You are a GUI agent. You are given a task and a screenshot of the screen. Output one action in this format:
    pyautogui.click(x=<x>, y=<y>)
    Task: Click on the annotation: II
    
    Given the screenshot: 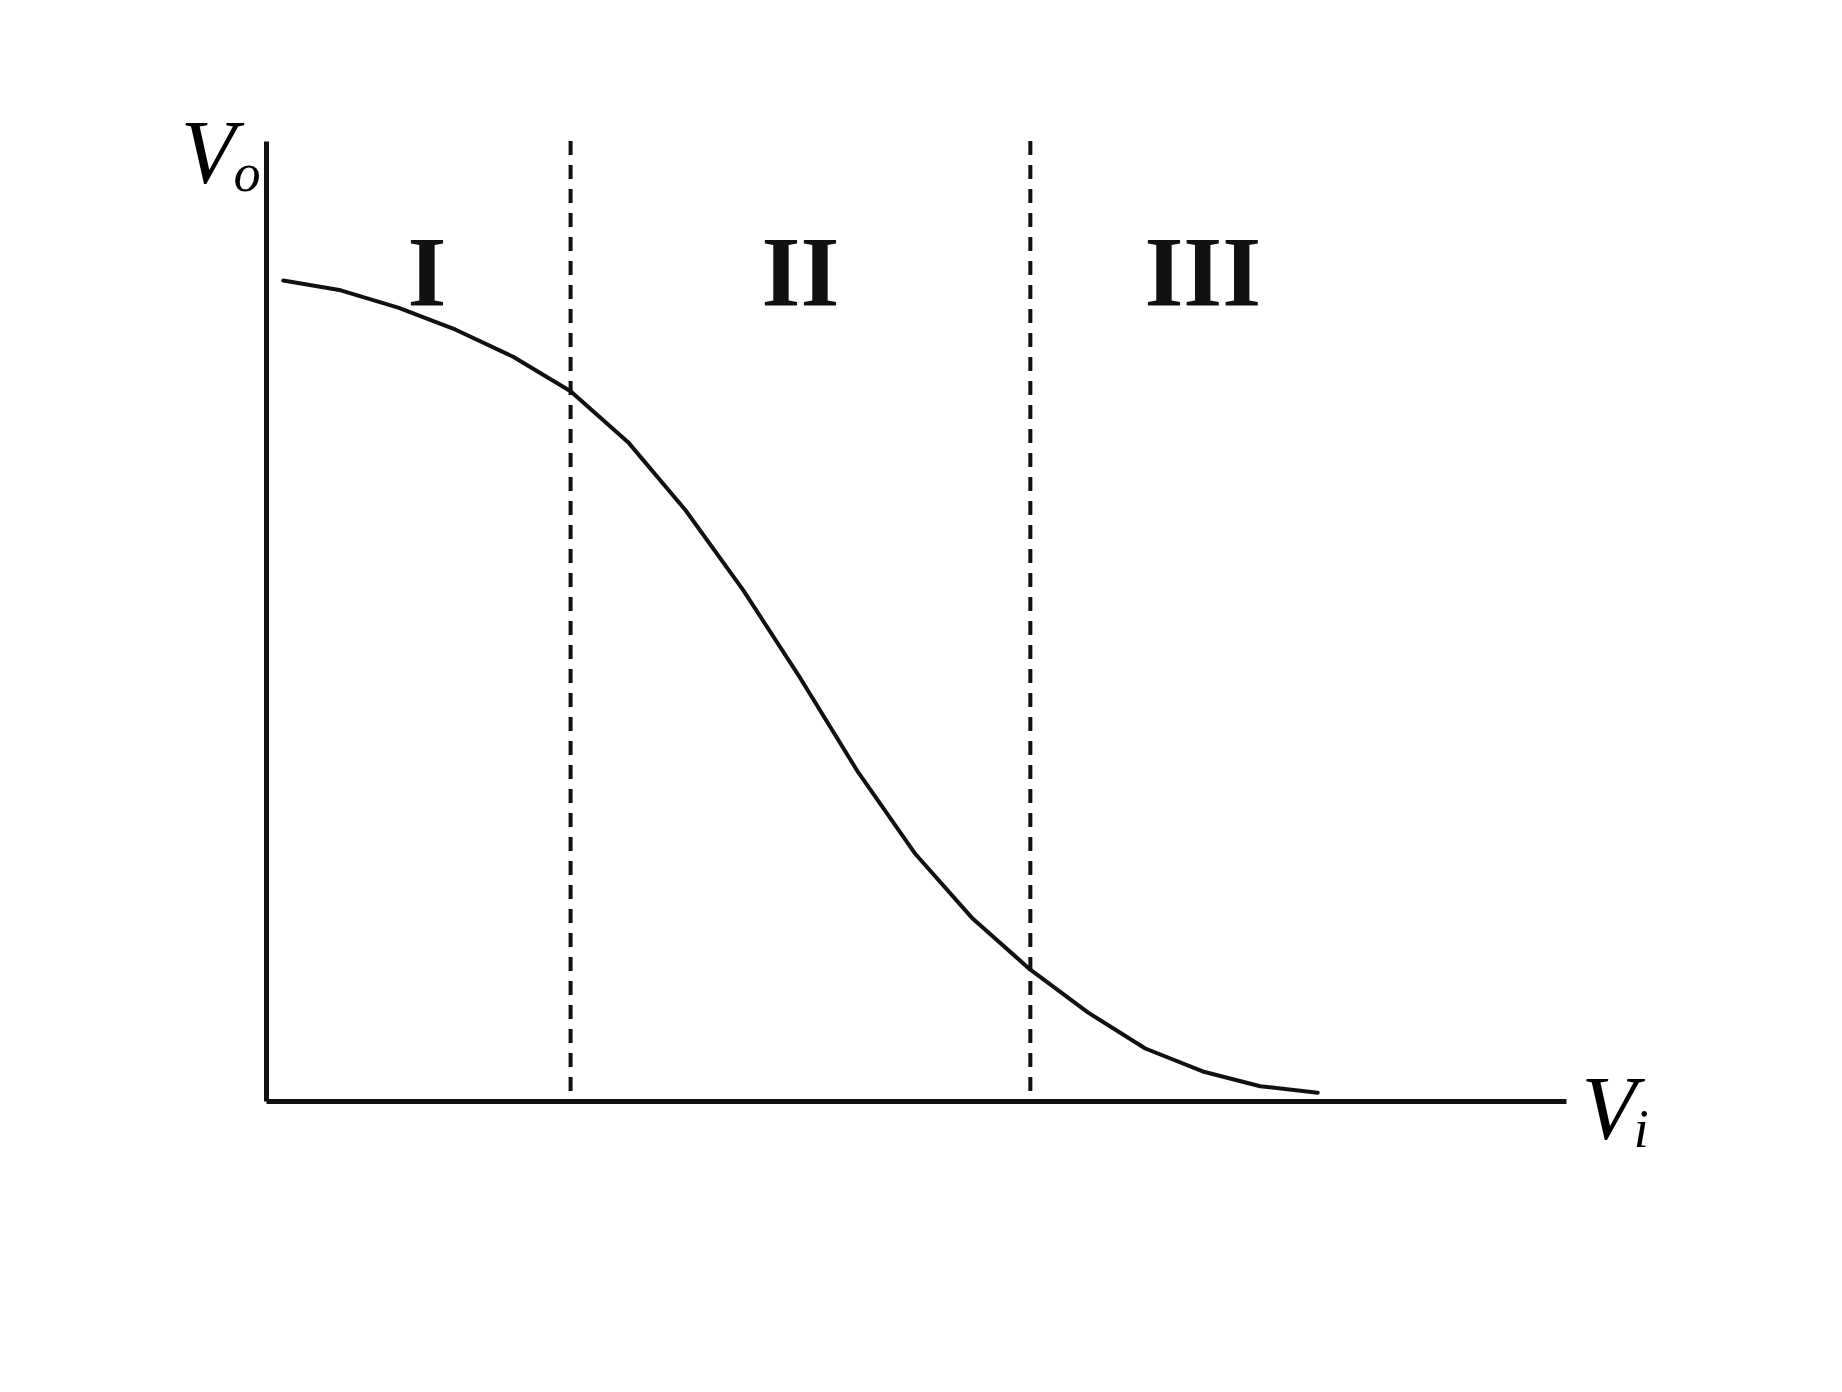 What is the action you would take?
    pyautogui.click(x=800, y=272)
    